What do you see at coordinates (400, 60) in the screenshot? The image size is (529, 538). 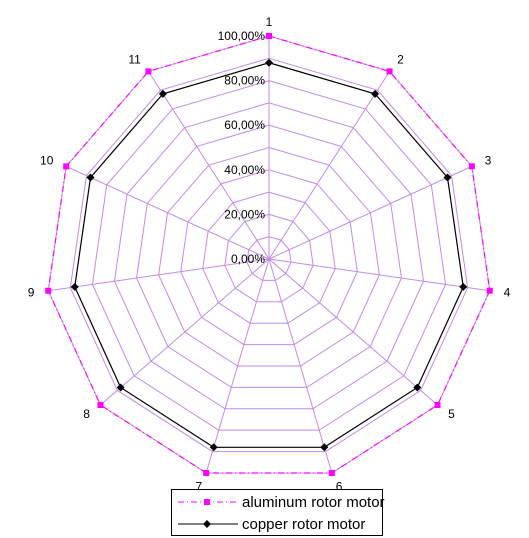 I see `category-label: 2` at bounding box center [400, 60].